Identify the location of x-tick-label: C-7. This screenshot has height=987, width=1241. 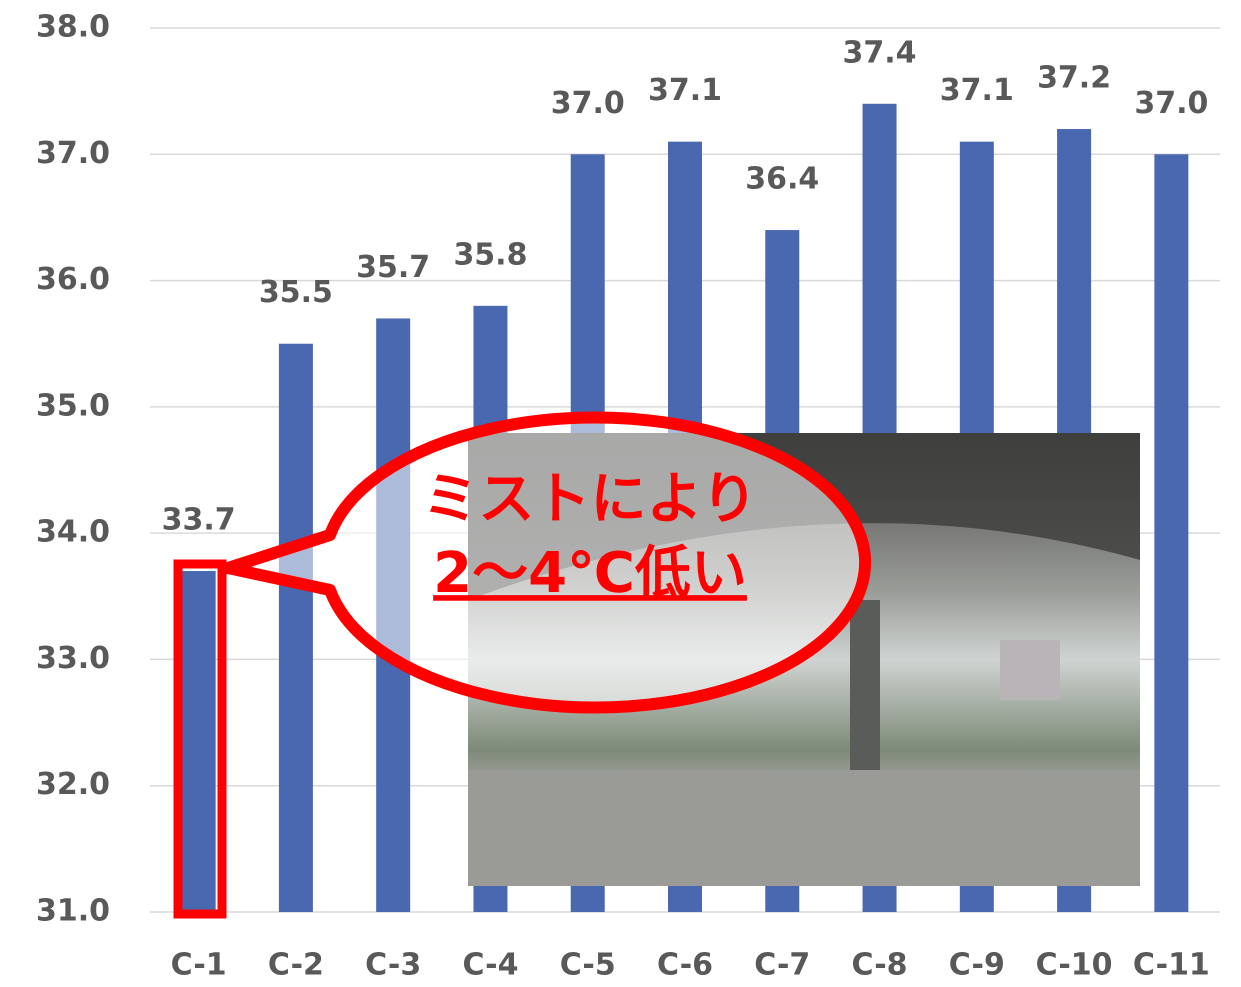
(782, 965).